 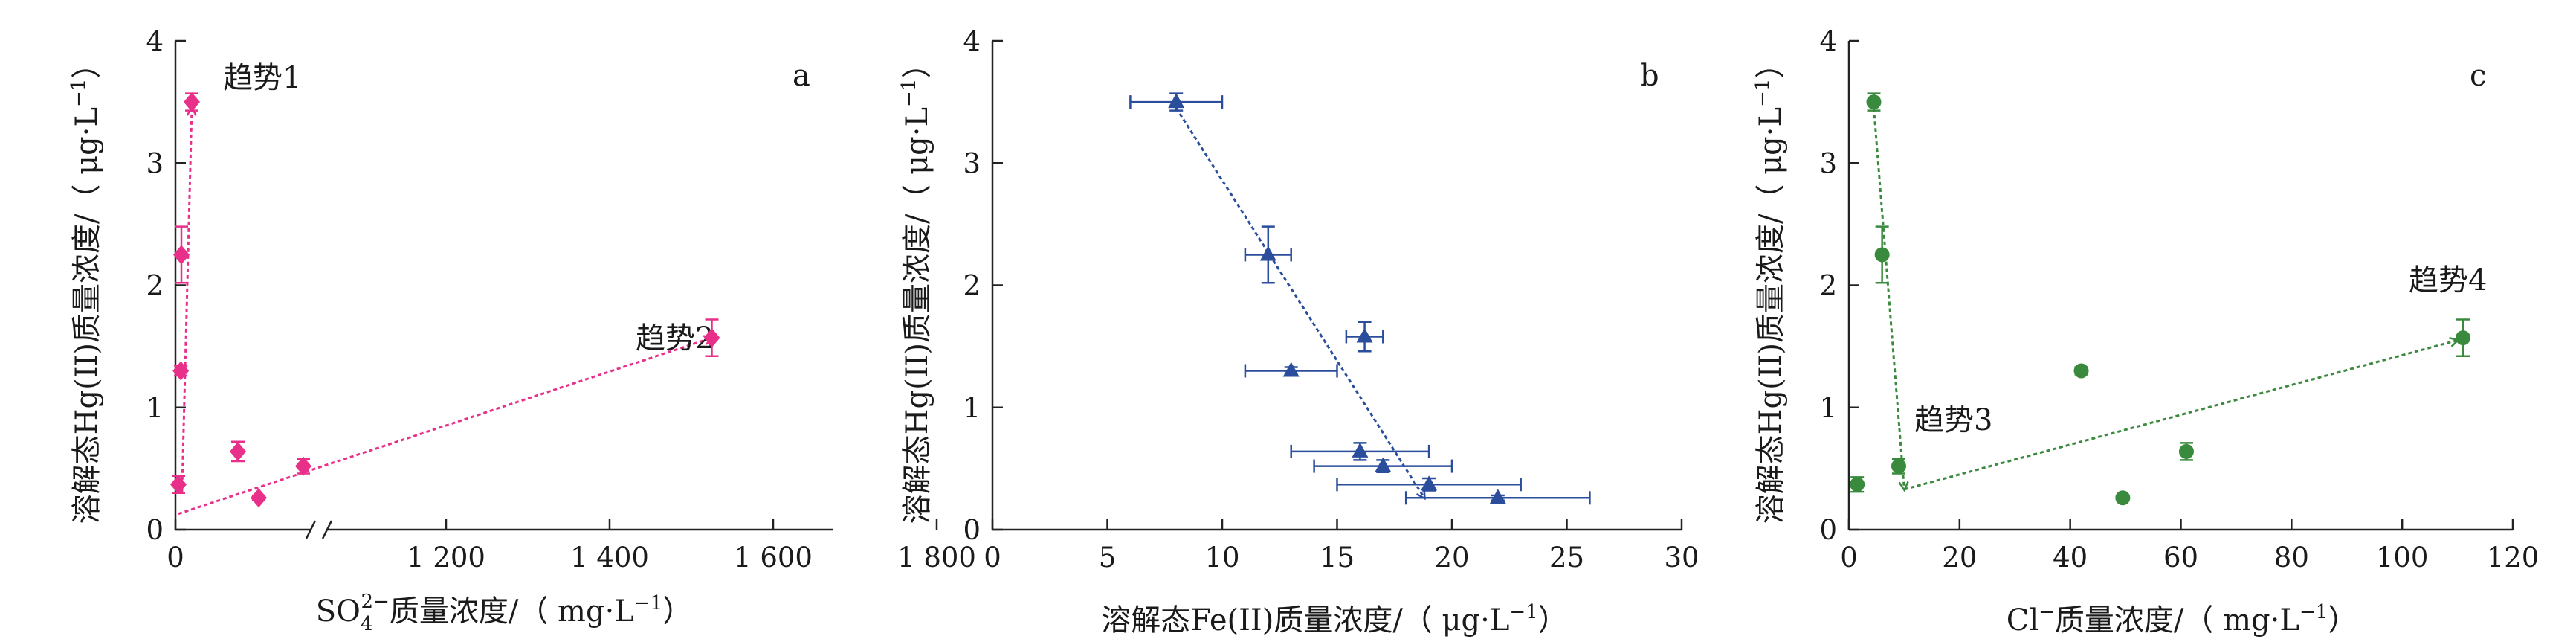 I want to click on panel-c-y-tick-label: 1, so click(x=1828, y=408).